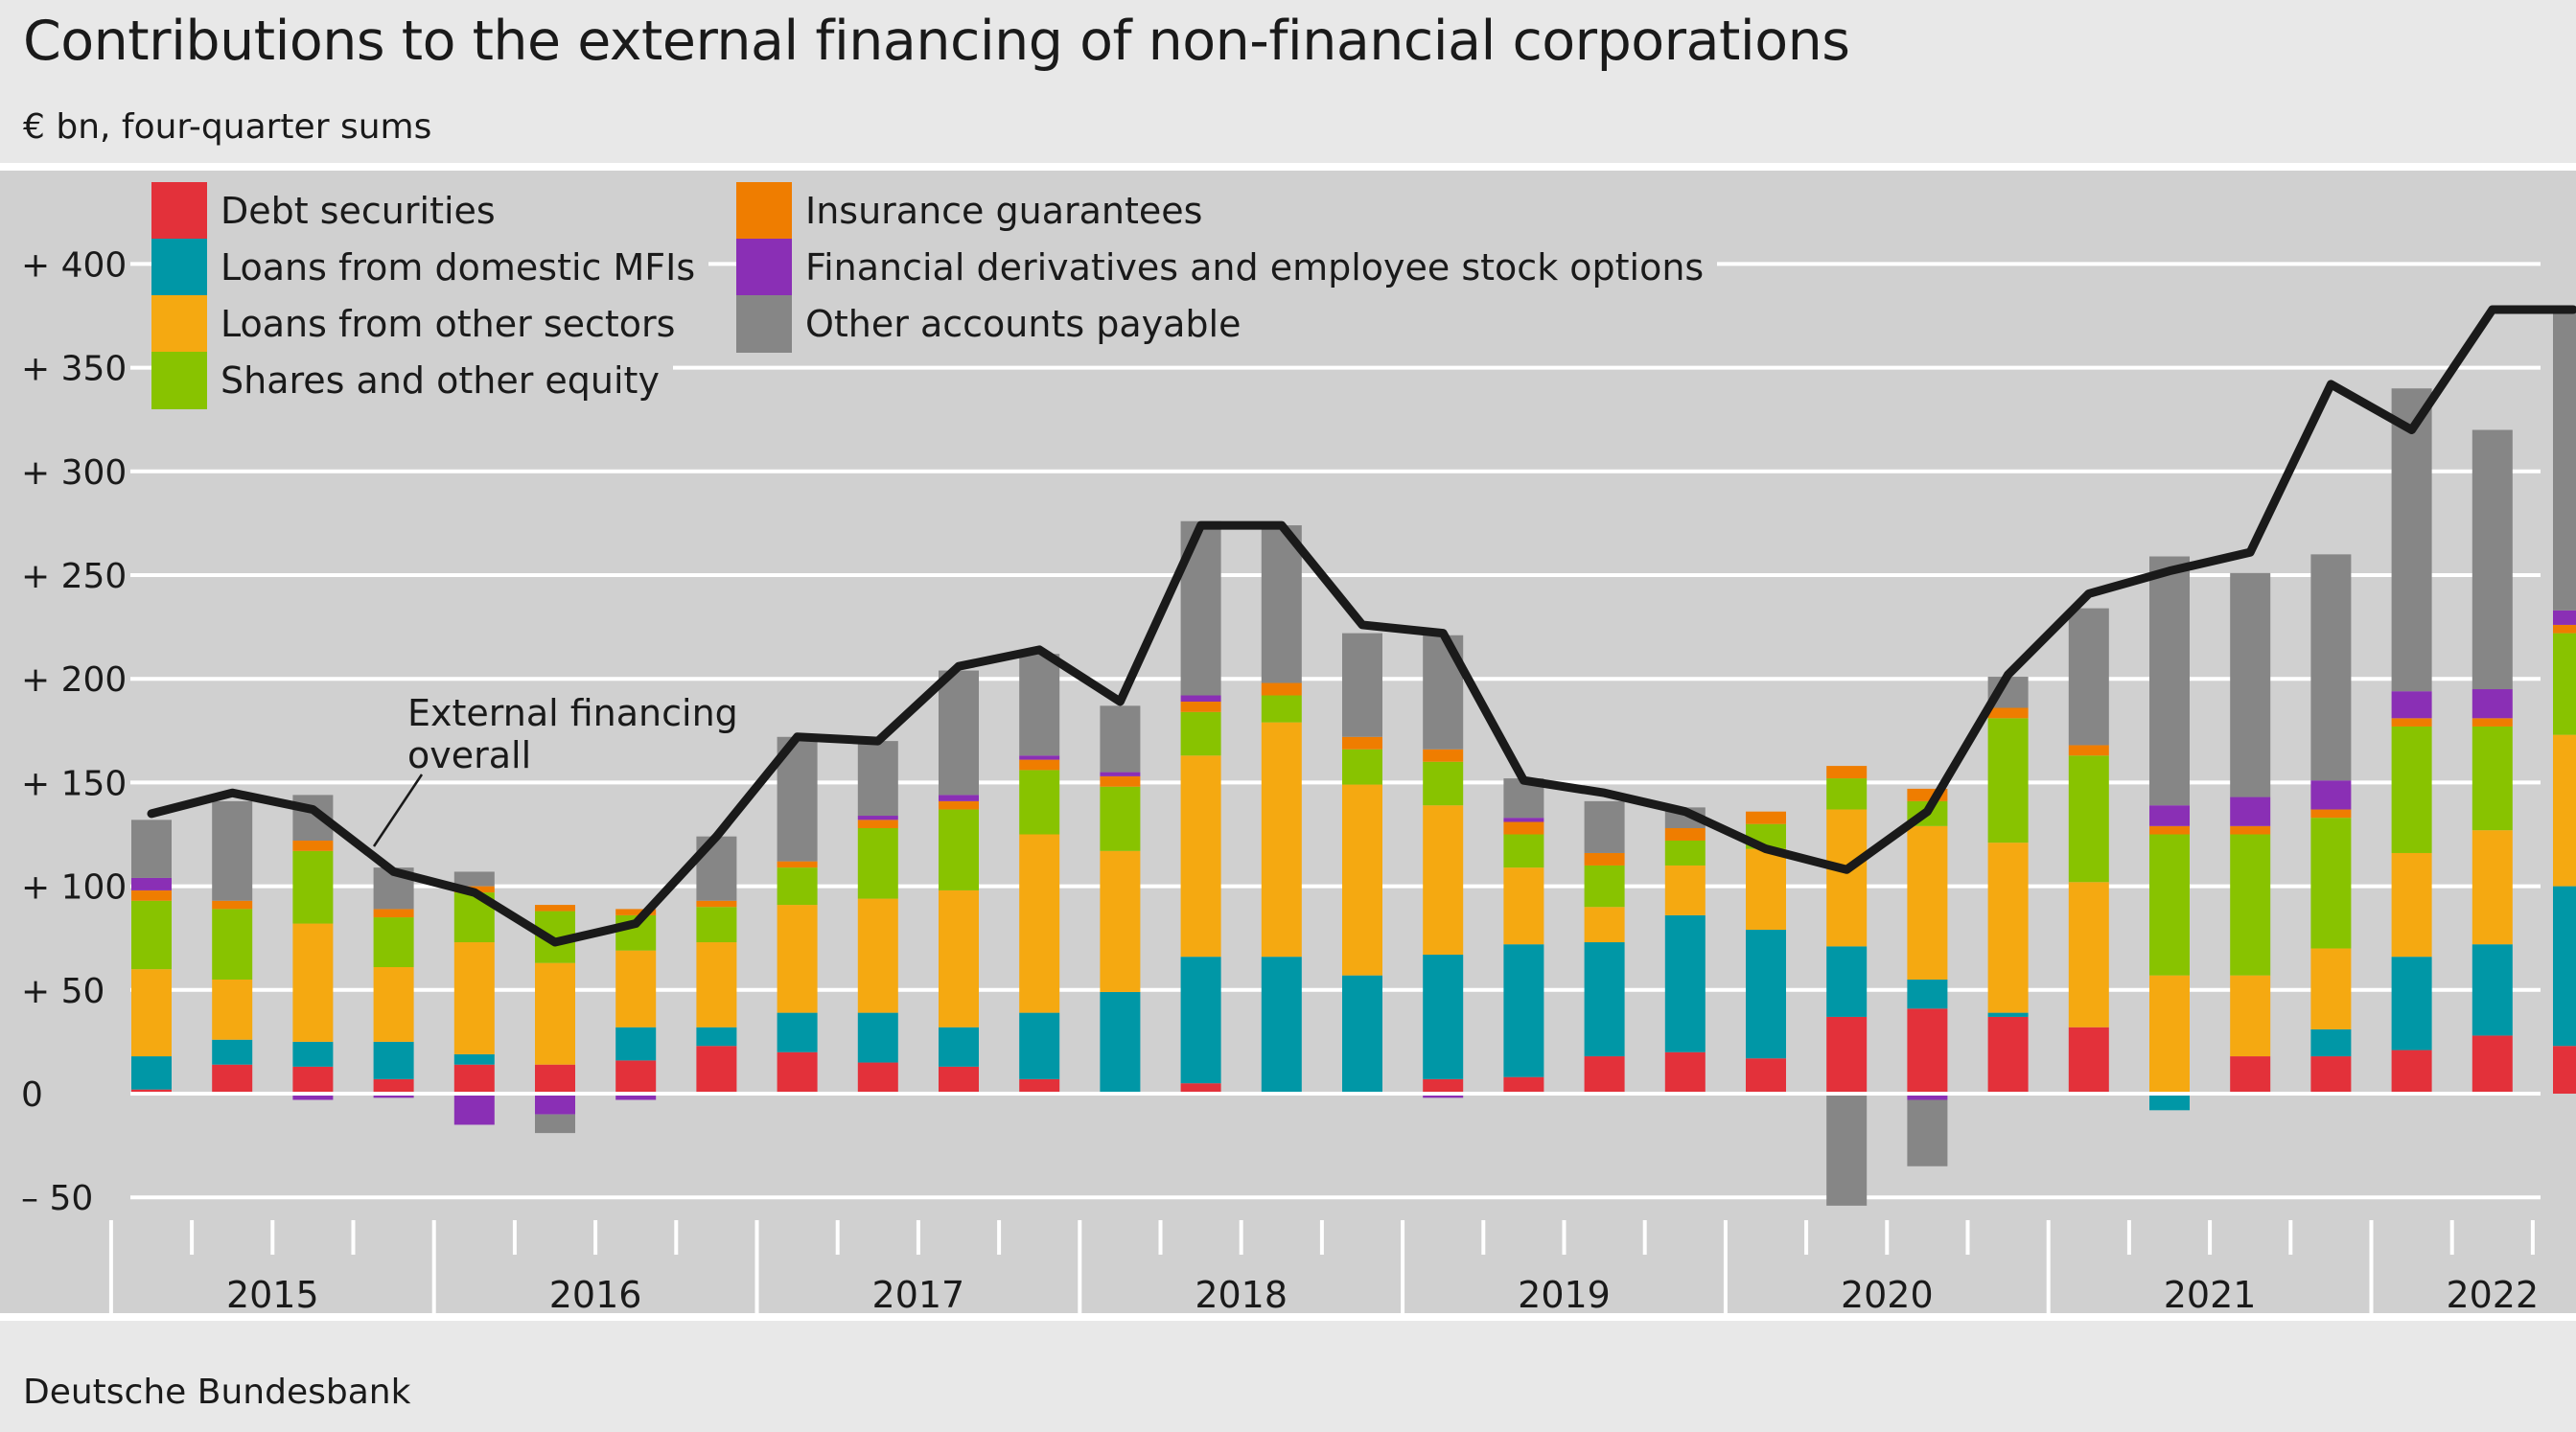 The height and width of the screenshot is (1432, 2576). What do you see at coordinates (1242, 1293) in the screenshot?
I see `x-year-label: 2018` at bounding box center [1242, 1293].